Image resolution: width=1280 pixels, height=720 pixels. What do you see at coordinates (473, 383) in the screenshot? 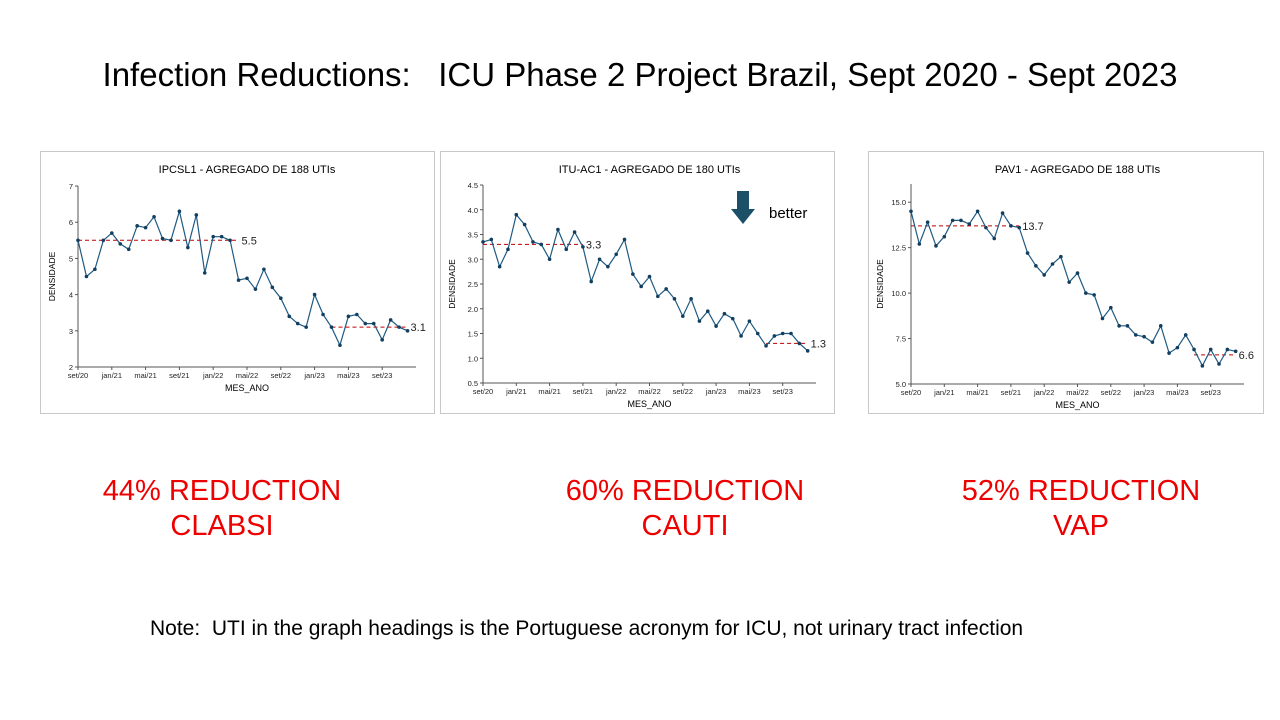
I see `y-tick-label: 0.5` at bounding box center [473, 383].